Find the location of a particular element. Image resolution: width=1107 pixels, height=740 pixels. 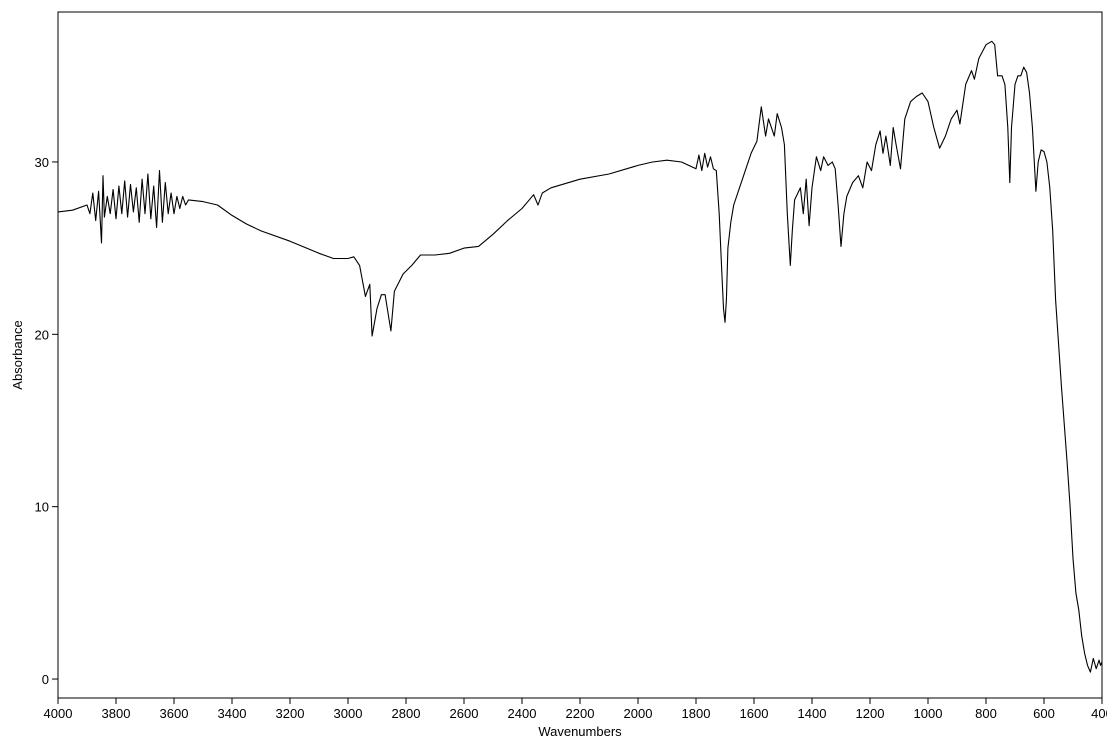

x-tick-label: 1800 is located at coordinates (696, 713).